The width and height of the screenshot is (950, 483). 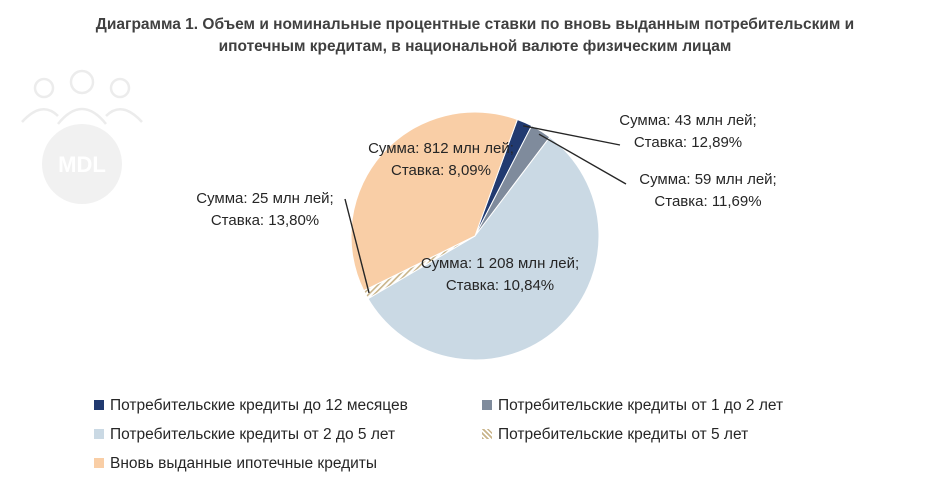 I want to click on legend-label-consumer-2-5y: Потребительские кредиты от 2 до 5 лет, so click(x=253, y=434).